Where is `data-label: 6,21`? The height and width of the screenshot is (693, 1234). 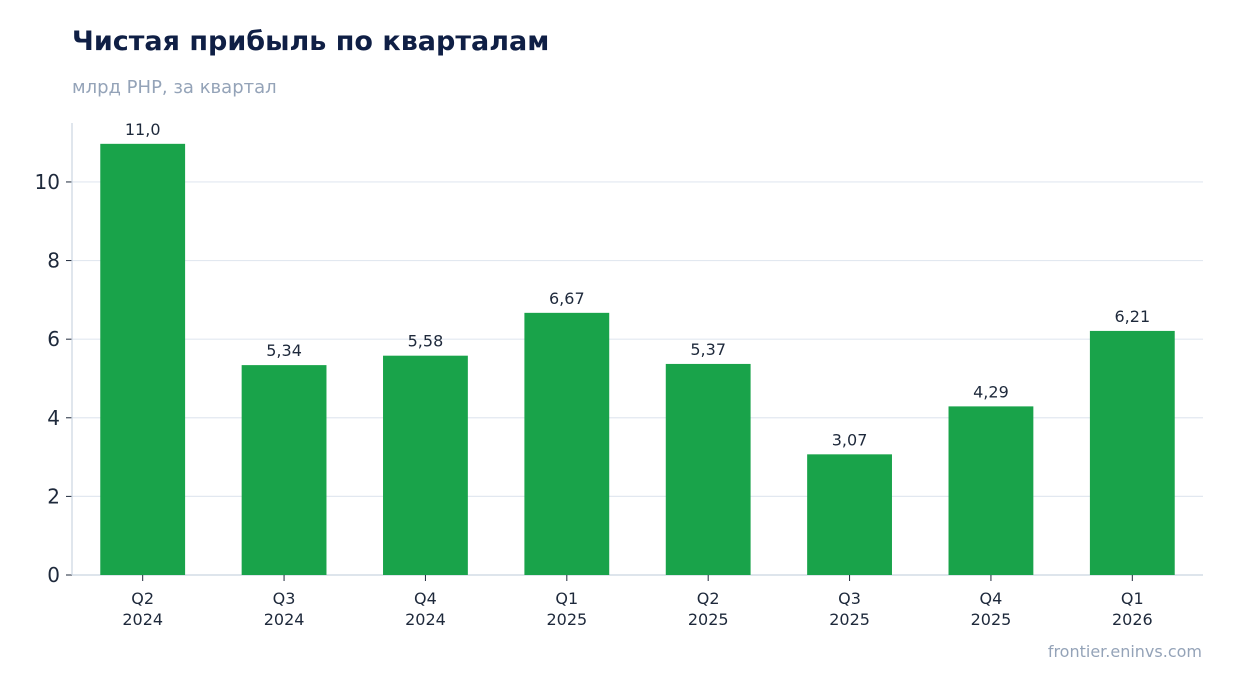 data-label: 6,21 is located at coordinates (1133, 316).